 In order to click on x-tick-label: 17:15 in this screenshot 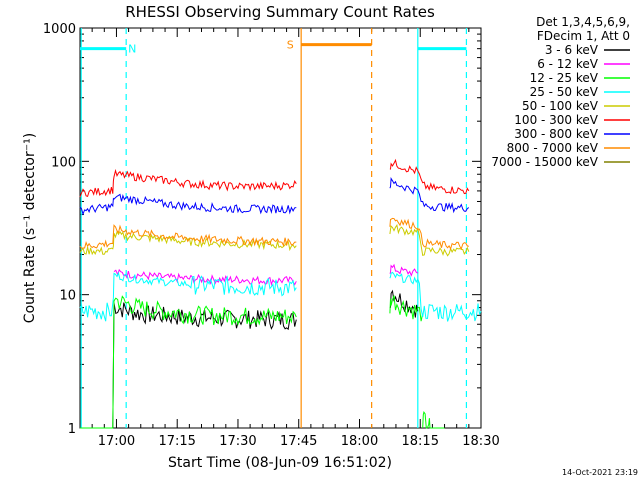, I will do `click(176, 441)`.